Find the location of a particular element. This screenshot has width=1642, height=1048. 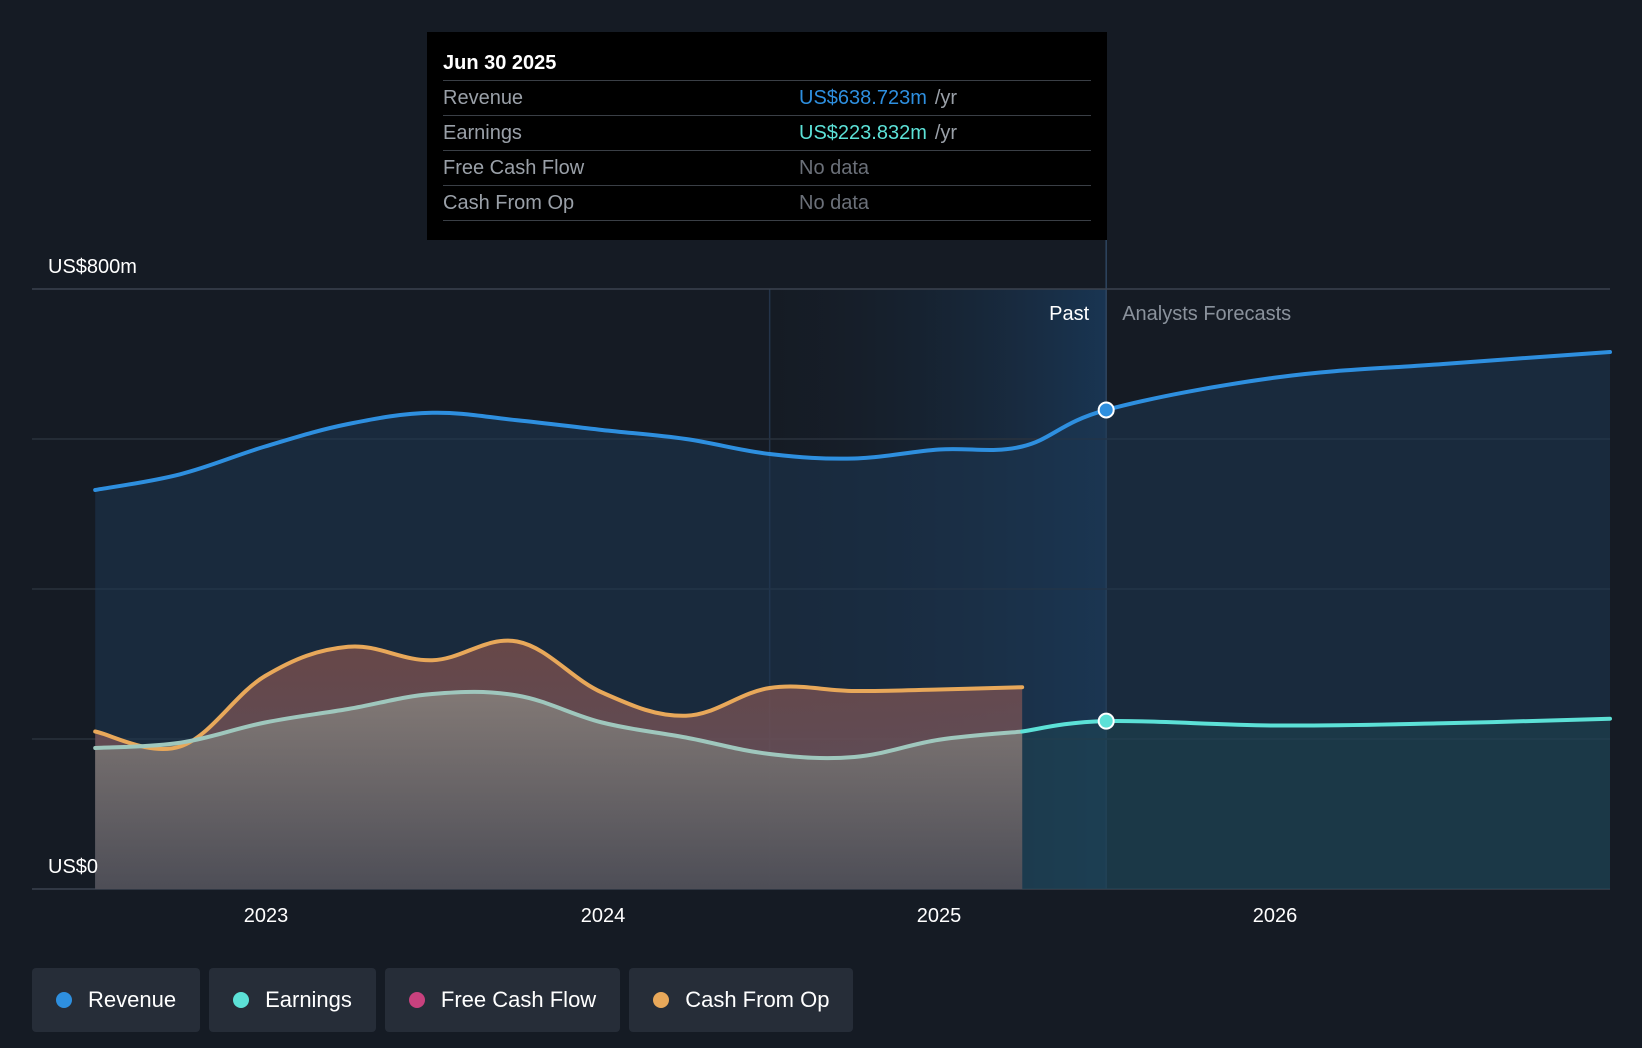

y-axis-bottom-label: US$0 is located at coordinates (73, 867).